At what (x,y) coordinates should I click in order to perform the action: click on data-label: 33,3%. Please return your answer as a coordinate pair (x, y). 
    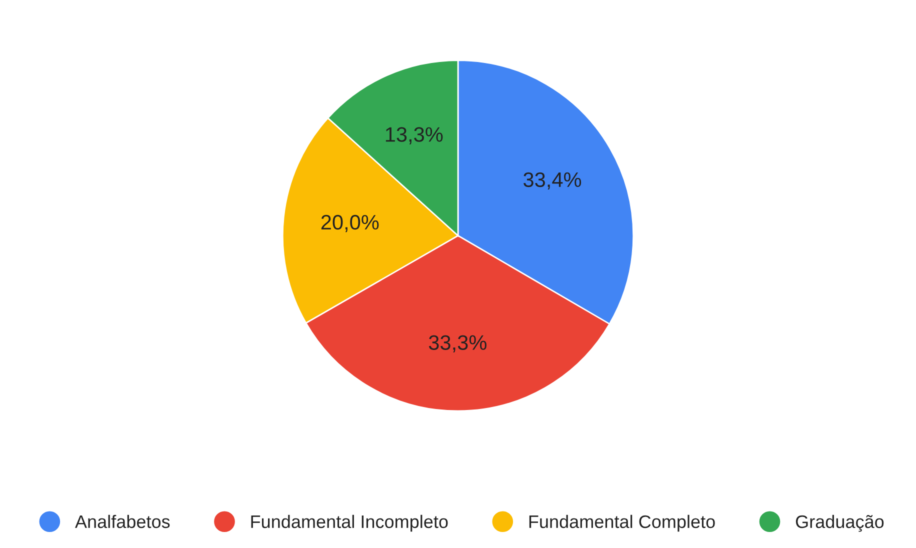
    Looking at the image, I should click on (457, 343).